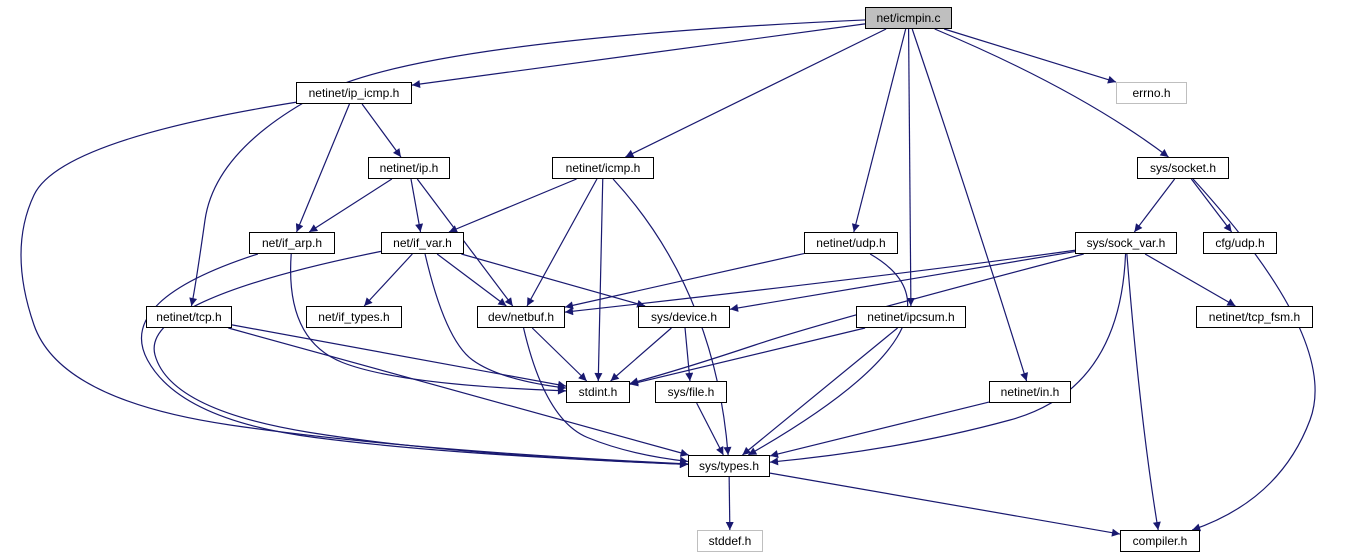  Describe the element at coordinates (471, 280) in the screenshot. I see `edge-if-var-to-netbuf` at that location.